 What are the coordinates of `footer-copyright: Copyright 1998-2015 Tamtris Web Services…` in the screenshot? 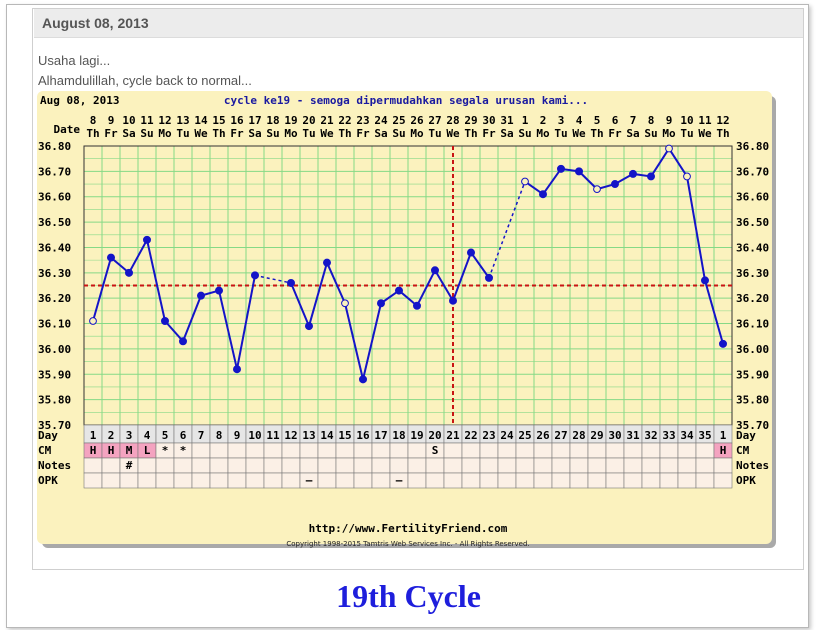 It's located at (407, 544).